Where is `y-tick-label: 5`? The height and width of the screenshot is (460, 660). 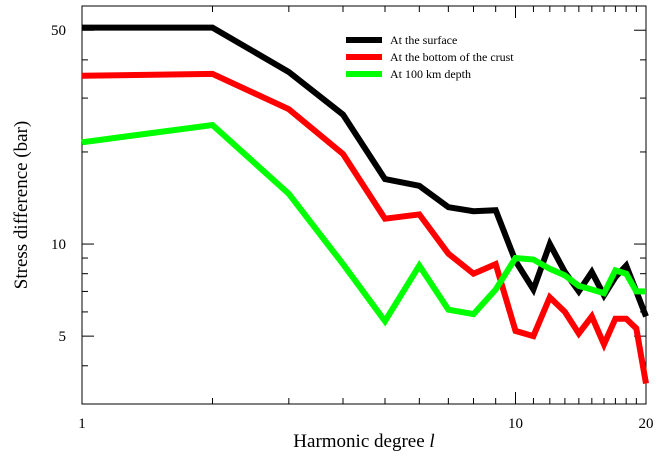 y-tick-label: 5 is located at coordinates (63, 337).